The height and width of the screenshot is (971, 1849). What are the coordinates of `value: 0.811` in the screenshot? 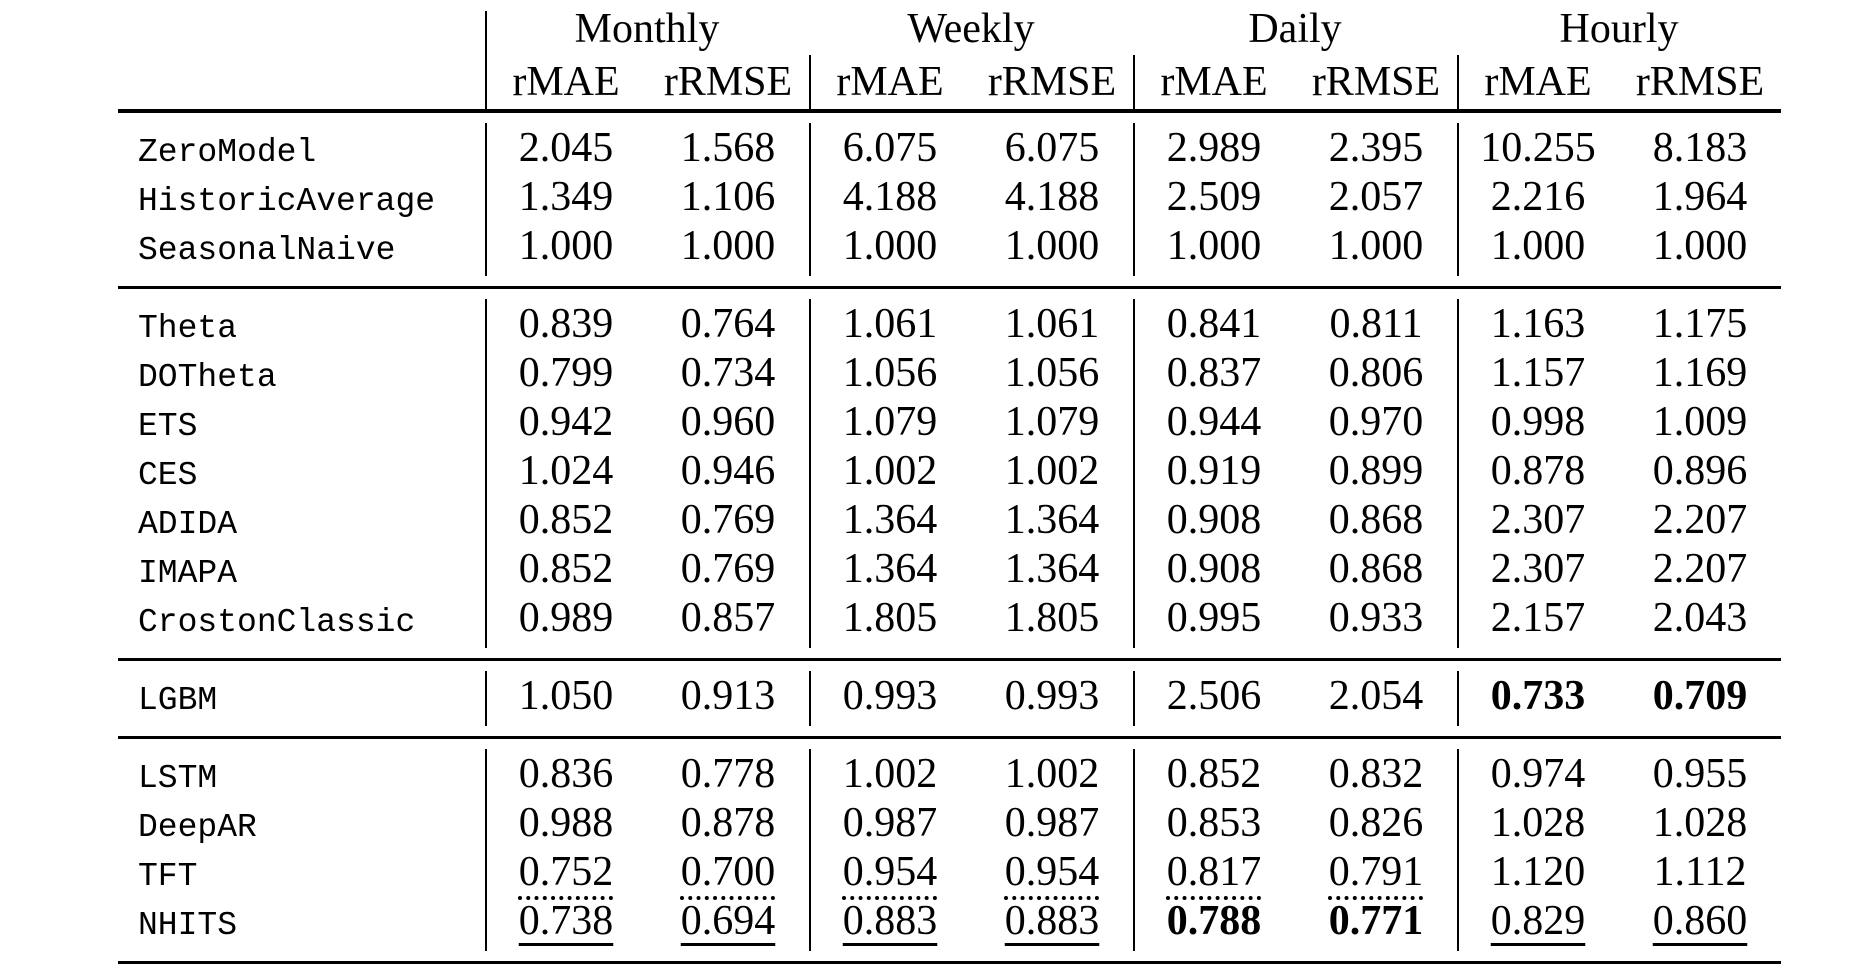 It's located at (1376, 324).